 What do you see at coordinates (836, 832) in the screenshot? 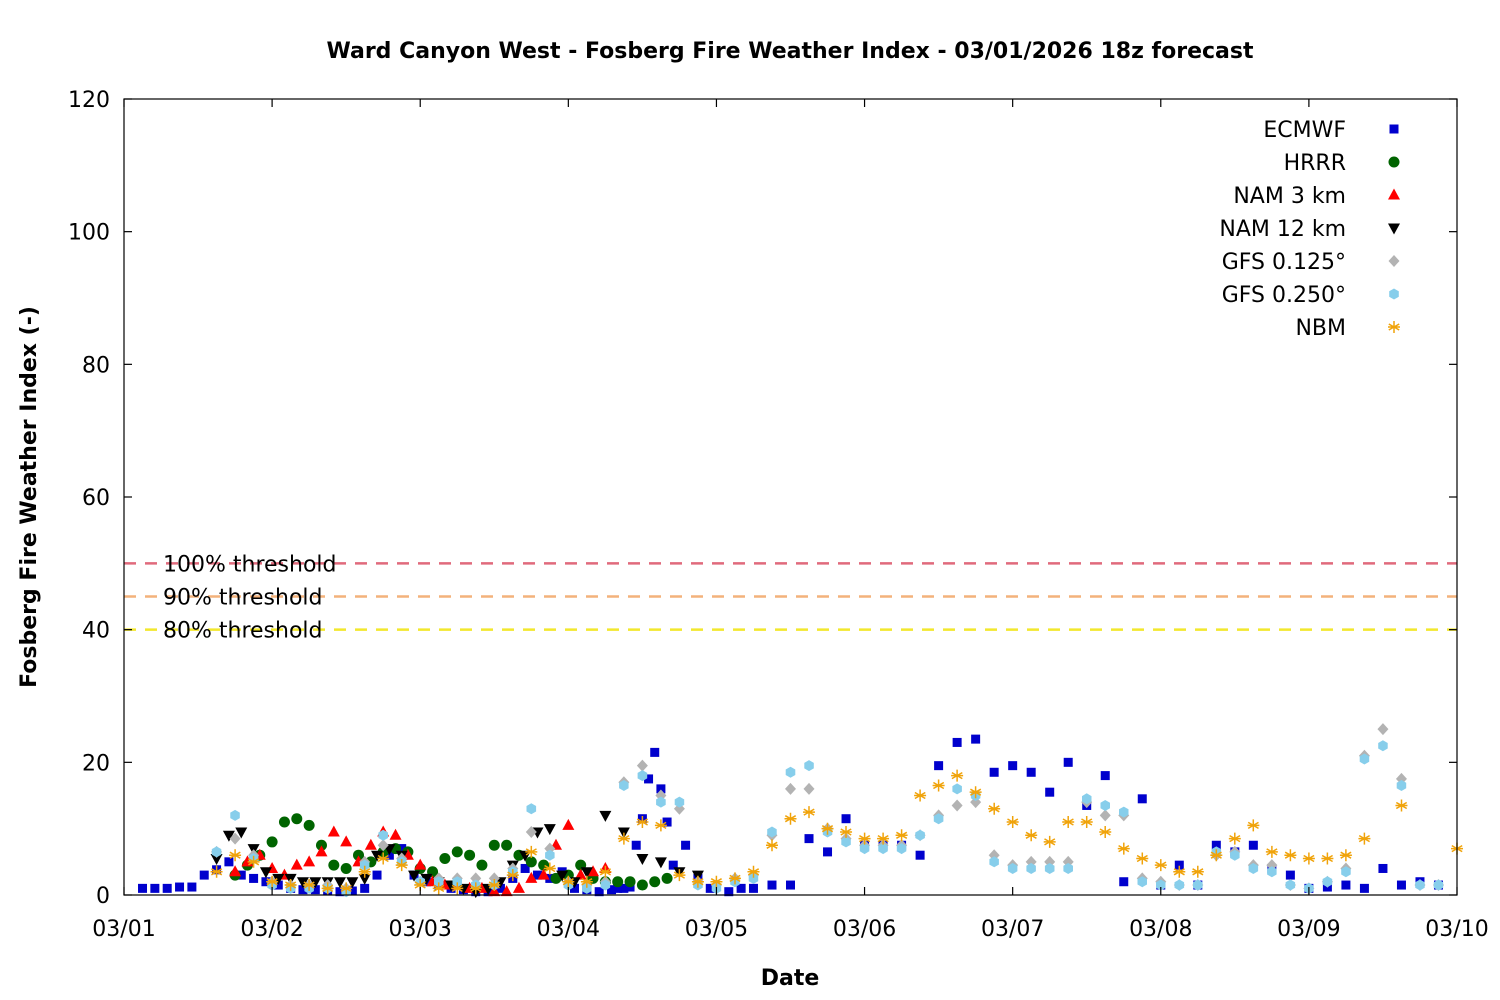
I see `series-nbm` at bounding box center [836, 832].